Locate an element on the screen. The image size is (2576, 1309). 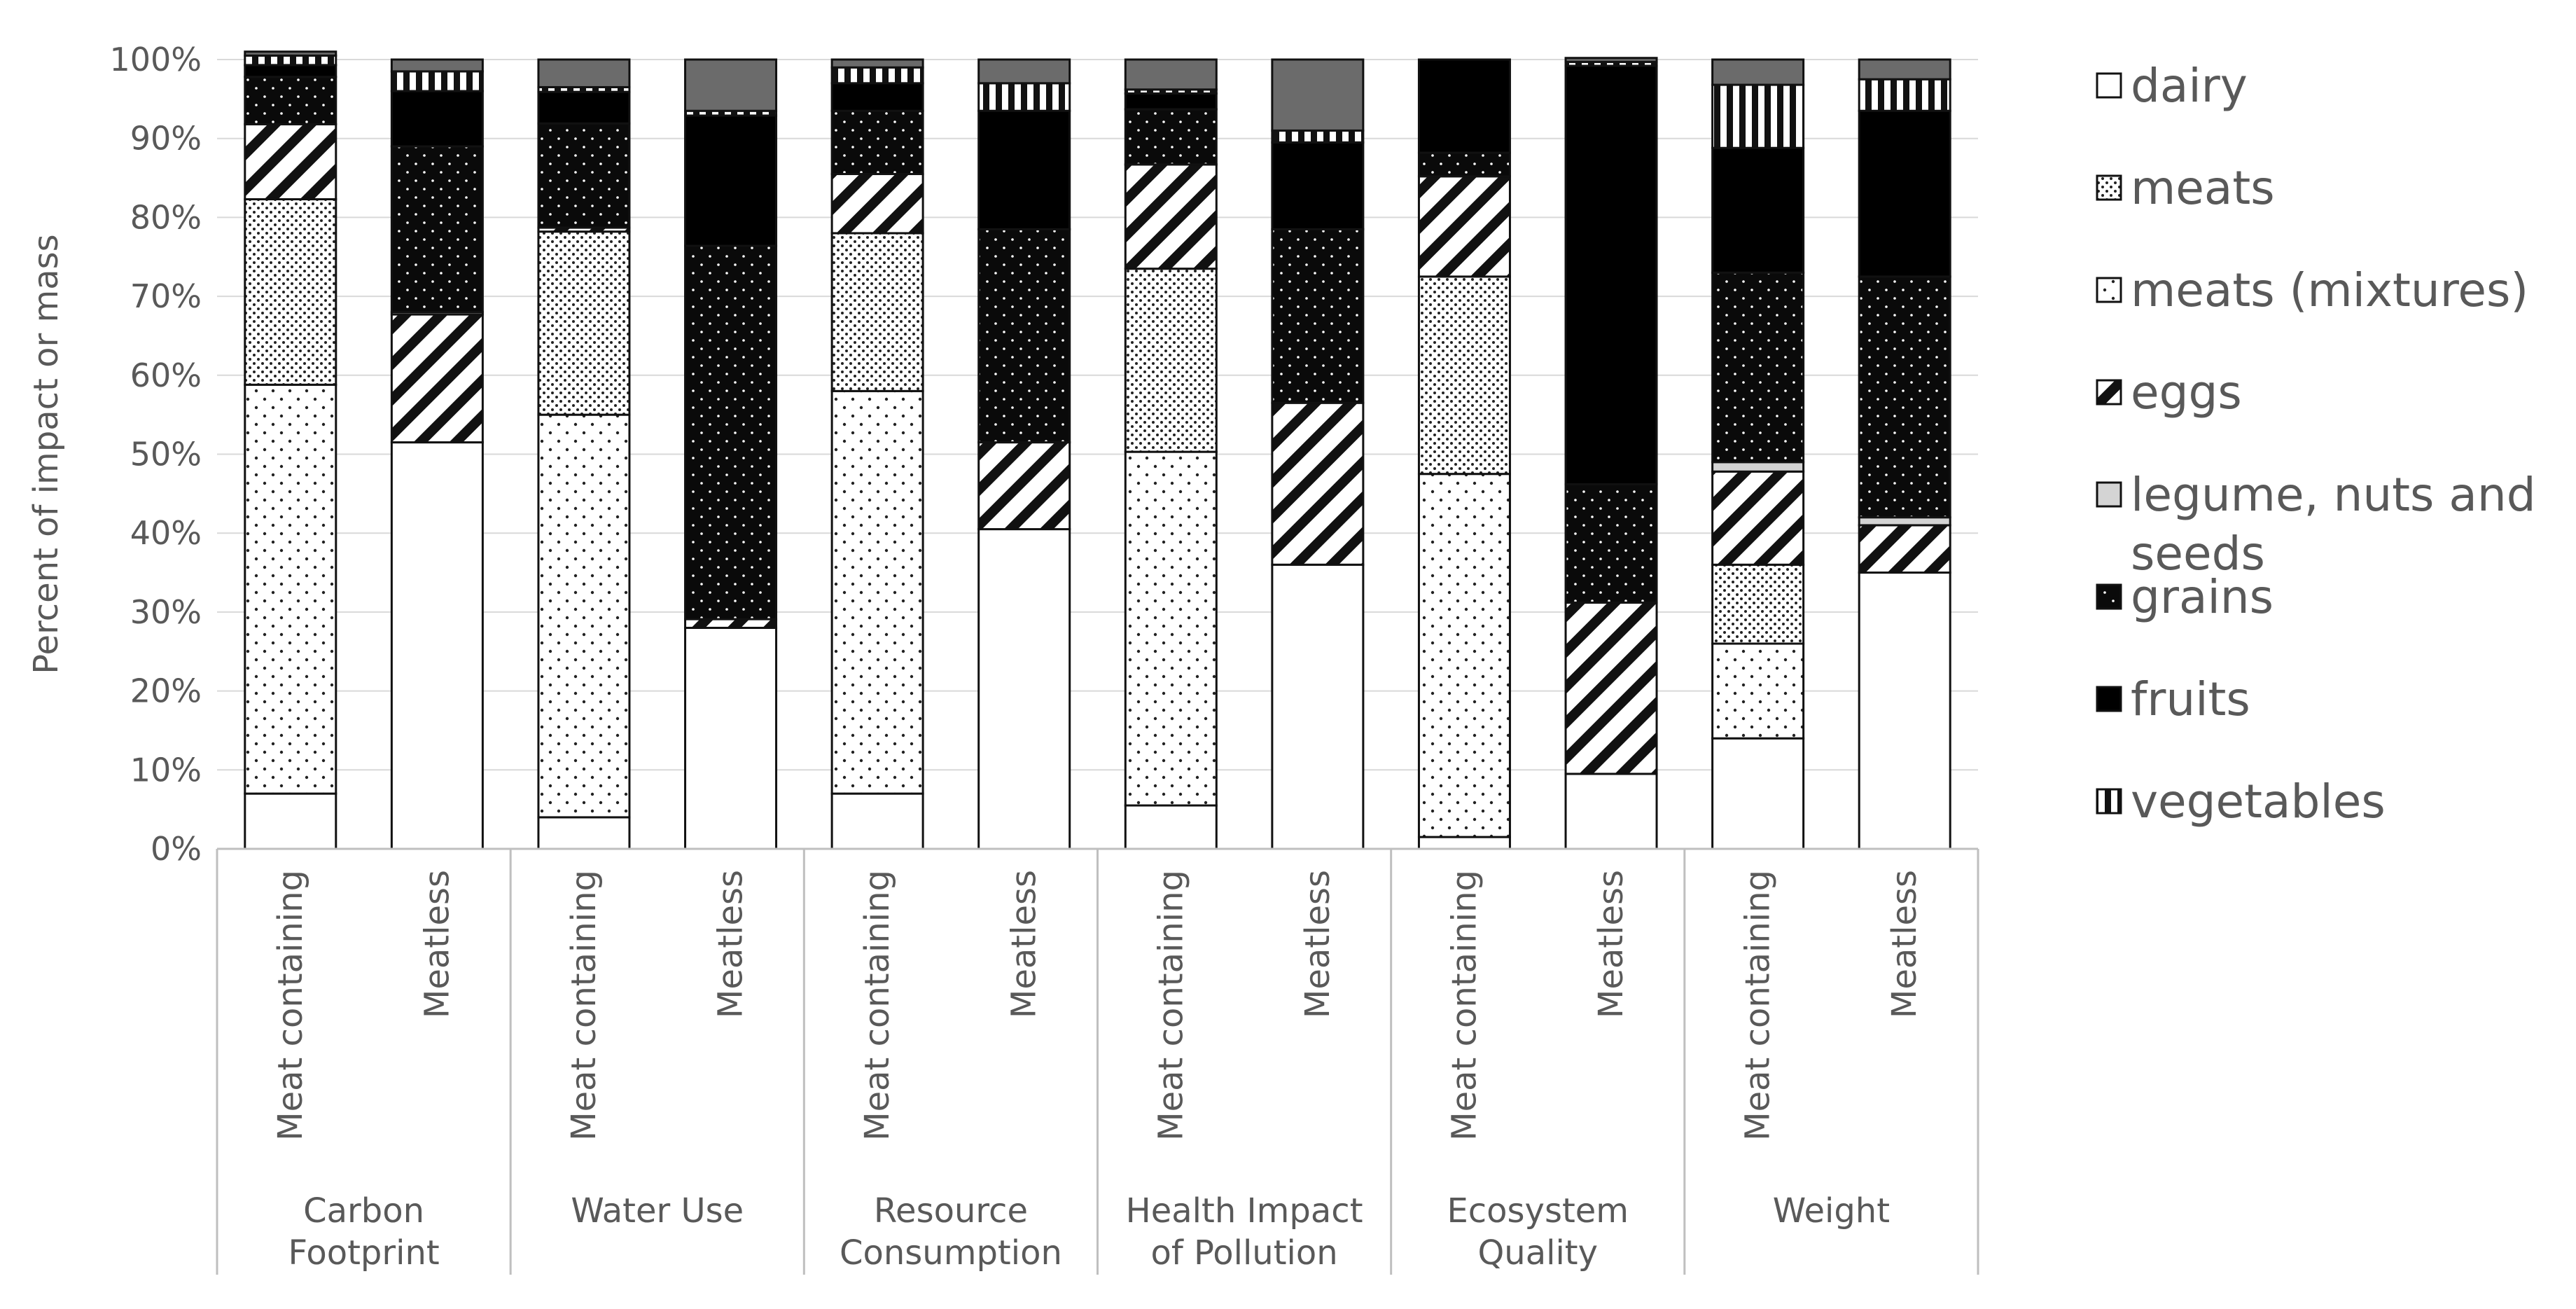
group-label: Carbon is located at coordinates (363, 1211).